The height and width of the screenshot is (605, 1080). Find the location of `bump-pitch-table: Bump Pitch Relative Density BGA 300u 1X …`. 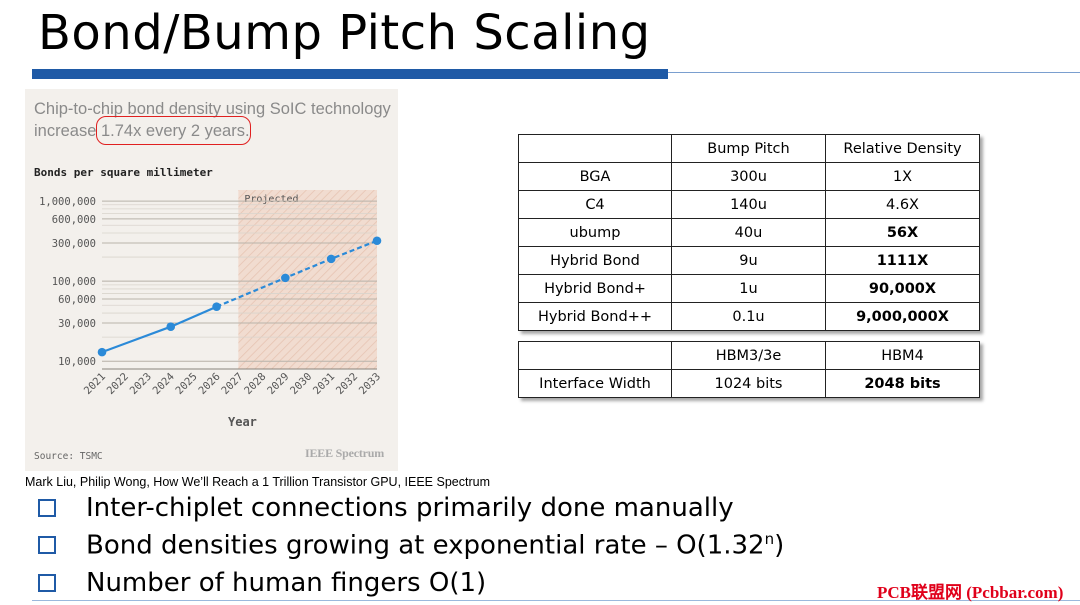

bump-pitch-table: Bump Pitch Relative Density BGA 300u 1X … is located at coordinates (749, 232).